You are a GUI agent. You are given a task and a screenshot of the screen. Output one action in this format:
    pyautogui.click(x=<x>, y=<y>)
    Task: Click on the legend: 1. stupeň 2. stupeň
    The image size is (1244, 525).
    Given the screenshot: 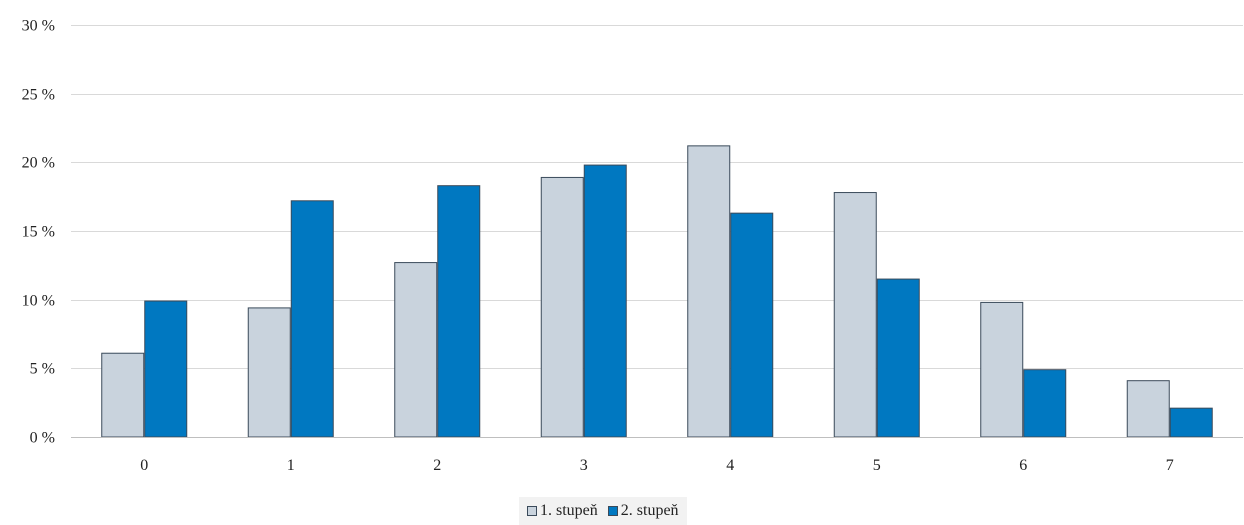 What is the action you would take?
    pyautogui.click(x=603, y=511)
    